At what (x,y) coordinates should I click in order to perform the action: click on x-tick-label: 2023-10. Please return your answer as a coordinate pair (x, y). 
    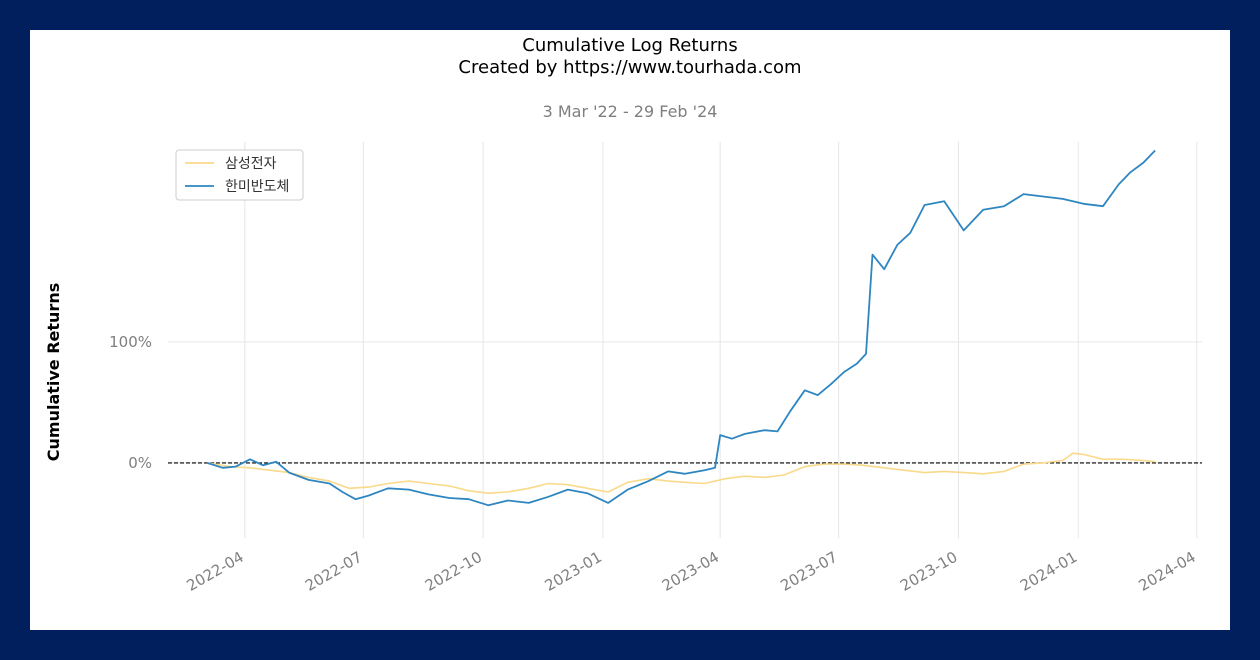
    Looking at the image, I should click on (928, 571).